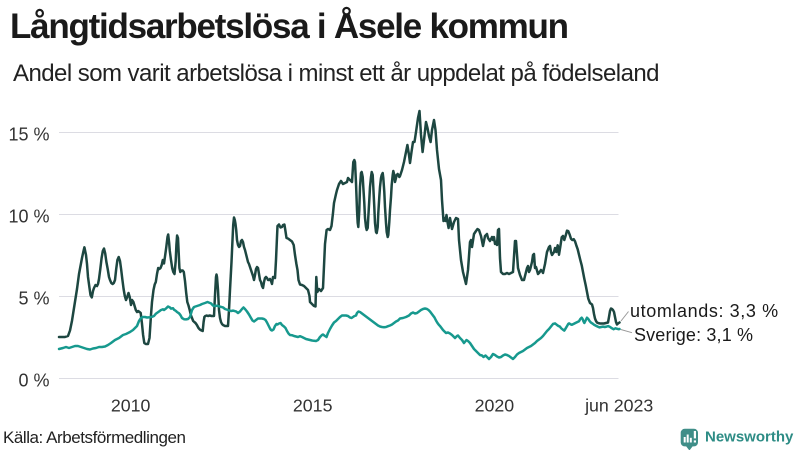  Describe the element at coordinates (313, 406) in the screenshot. I see `svg-text: 2015` at that location.